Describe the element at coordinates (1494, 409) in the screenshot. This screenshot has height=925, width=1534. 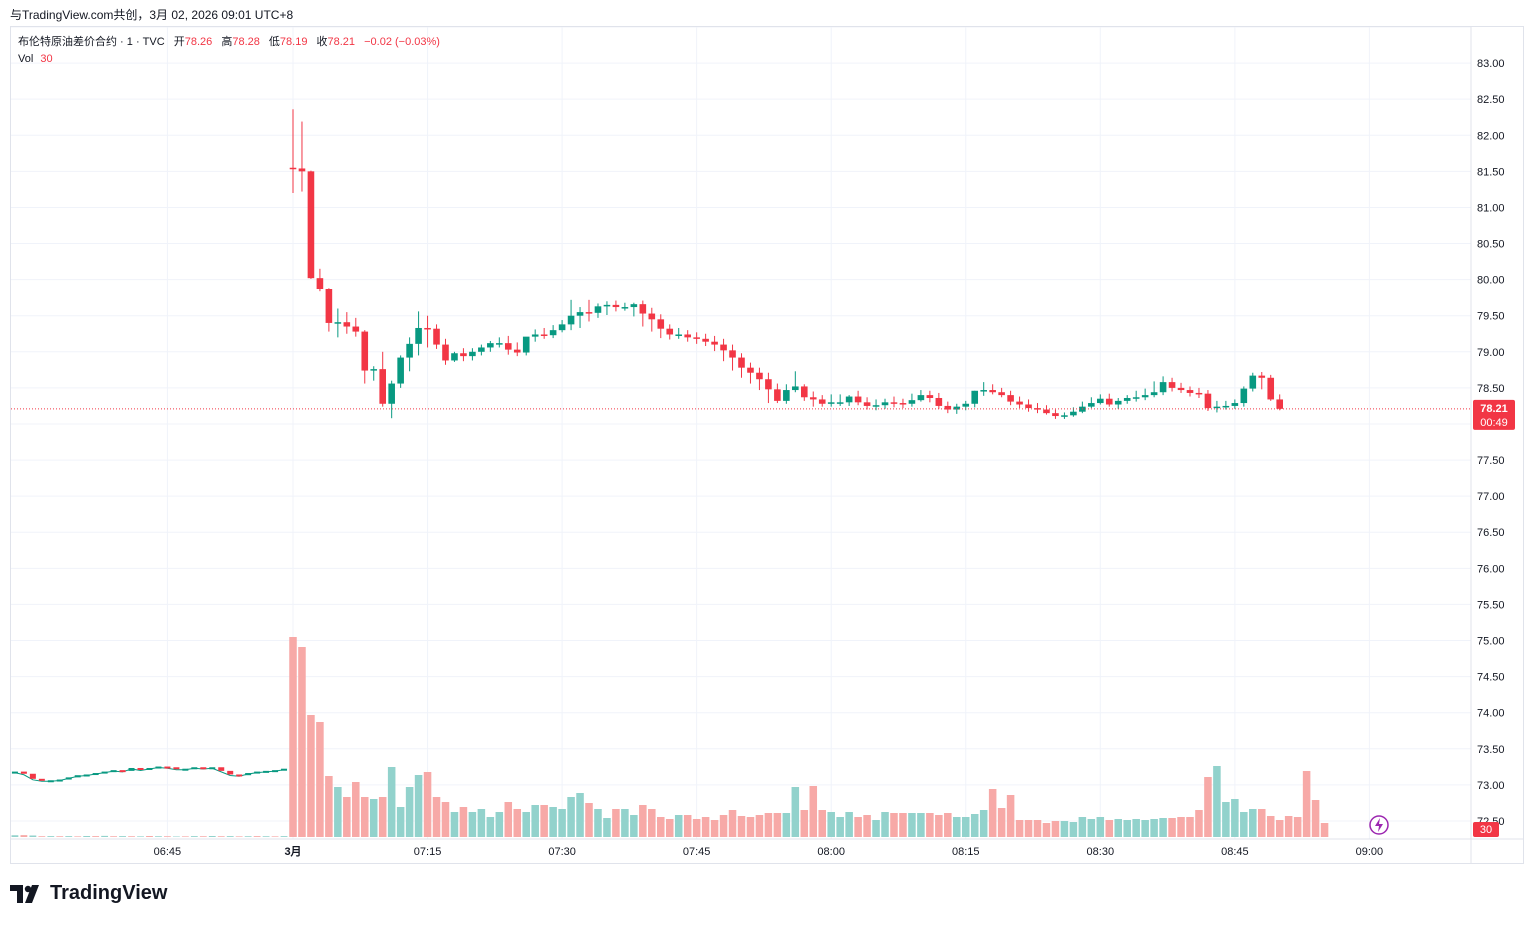
I see `last-price-badge-value: 78.21` at that location.